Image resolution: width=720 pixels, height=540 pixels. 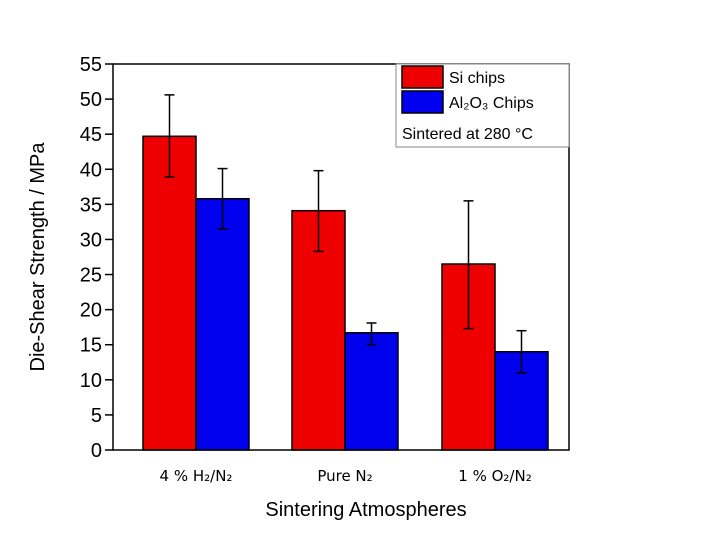 What do you see at coordinates (91, 381) in the screenshot?
I see `y-tick-label: 10` at bounding box center [91, 381].